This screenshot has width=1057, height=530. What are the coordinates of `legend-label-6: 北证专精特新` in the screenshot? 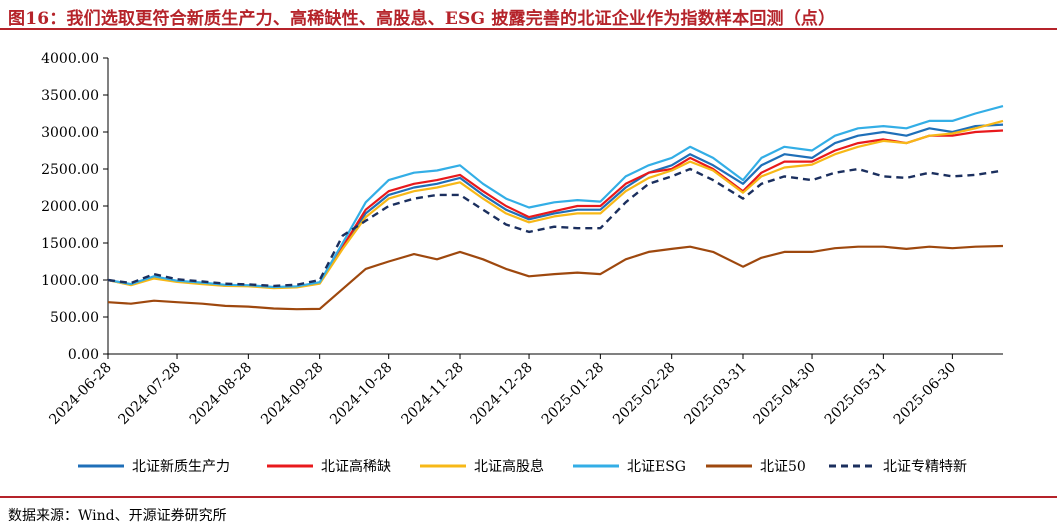 It's located at (925, 467).